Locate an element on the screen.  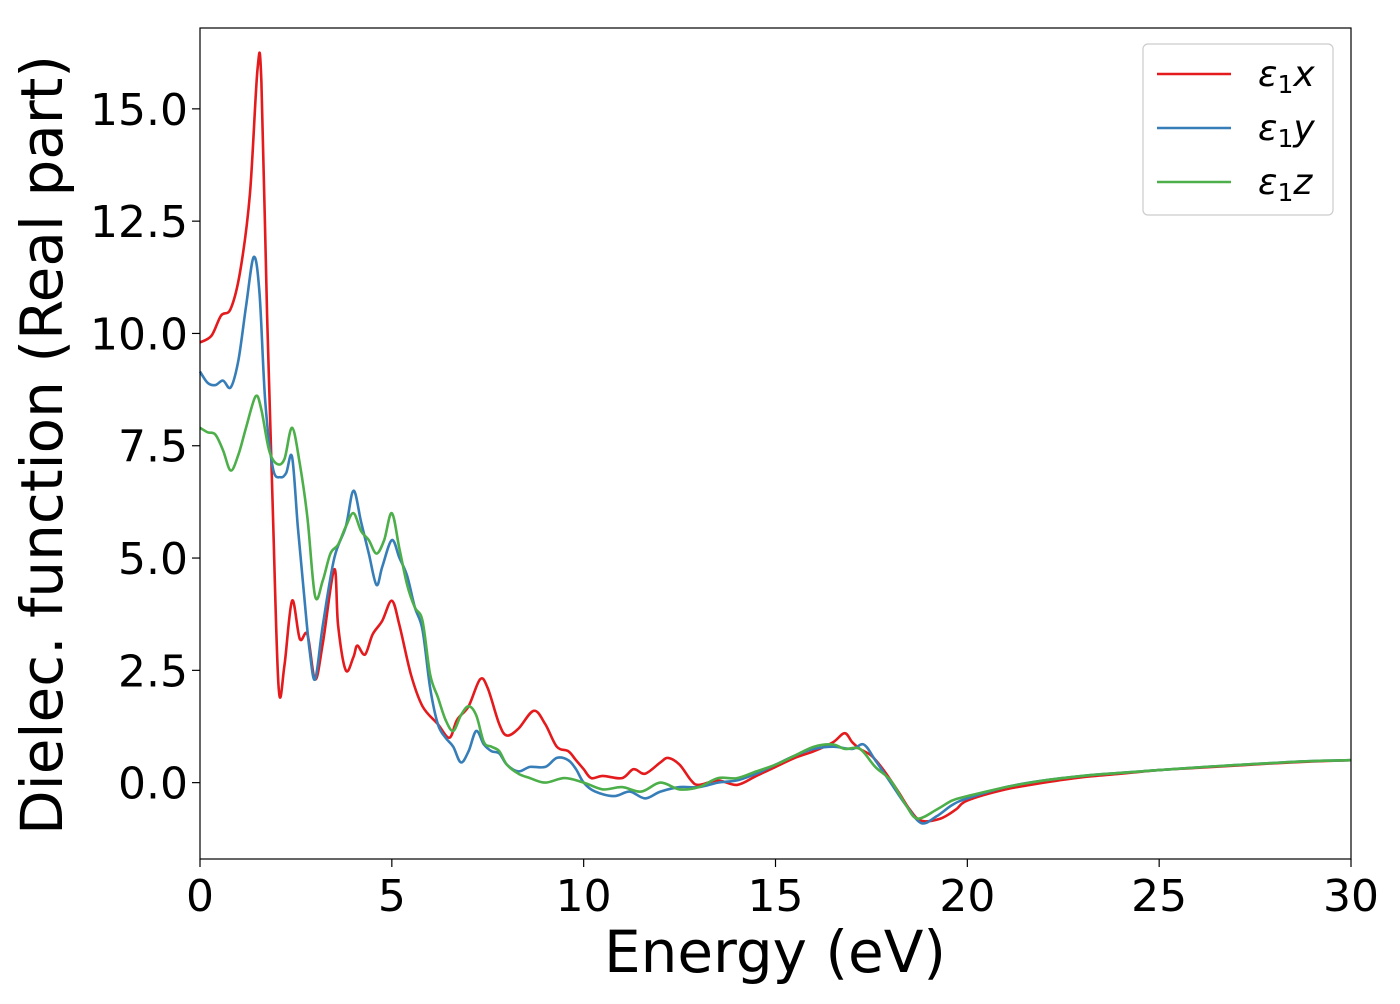
y-tick-label: 5.0 is located at coordinates (153, 559).